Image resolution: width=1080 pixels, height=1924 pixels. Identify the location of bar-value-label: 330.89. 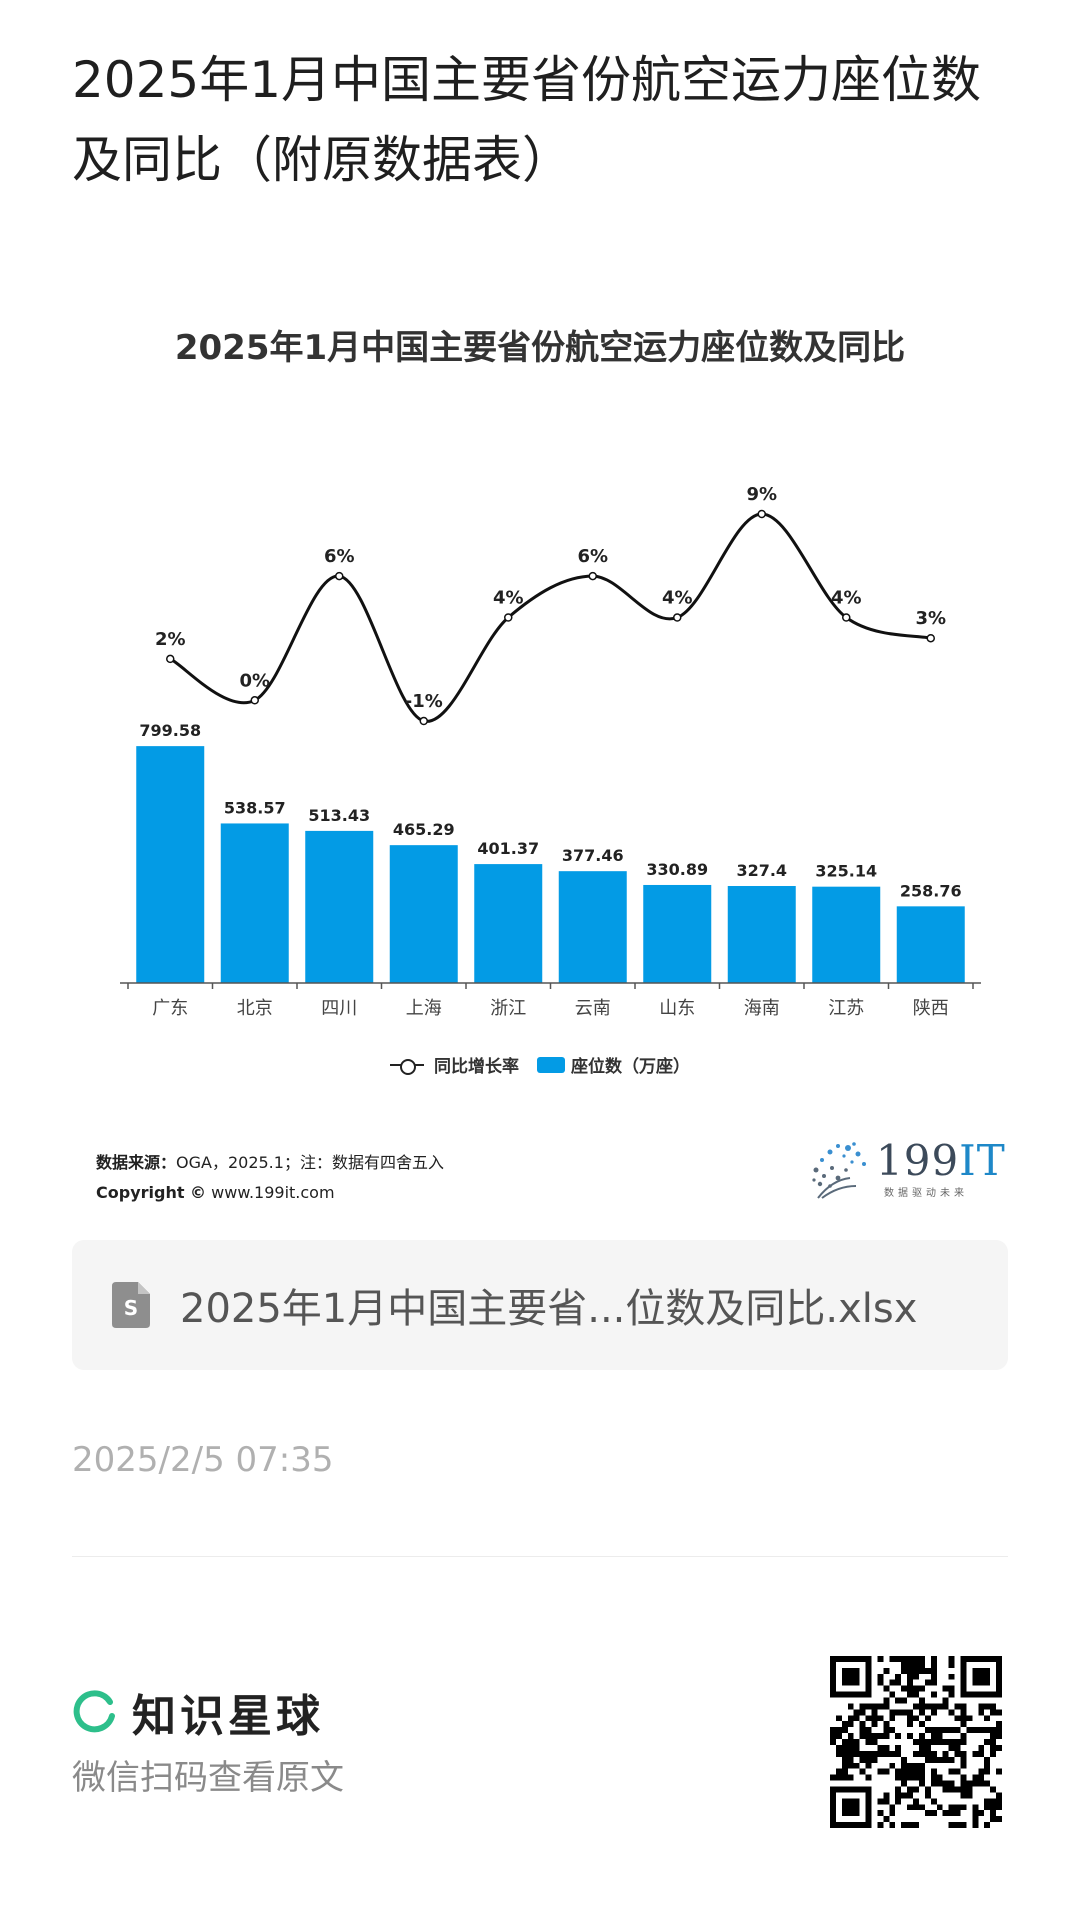
(677, 869).